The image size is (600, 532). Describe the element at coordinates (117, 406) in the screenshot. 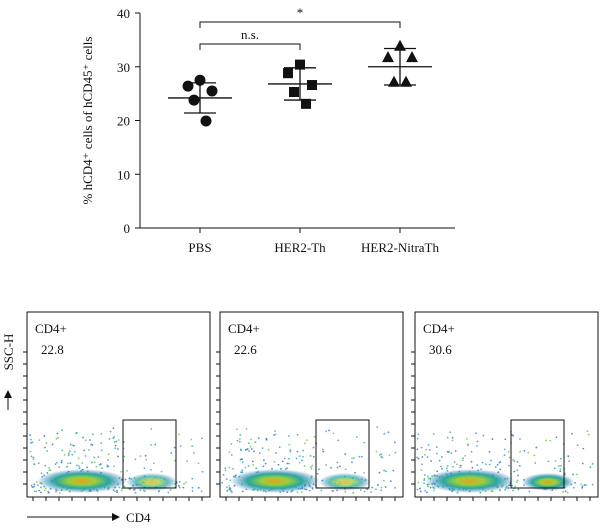

I see `flow-panel: CD4+ 22.8` at that location.